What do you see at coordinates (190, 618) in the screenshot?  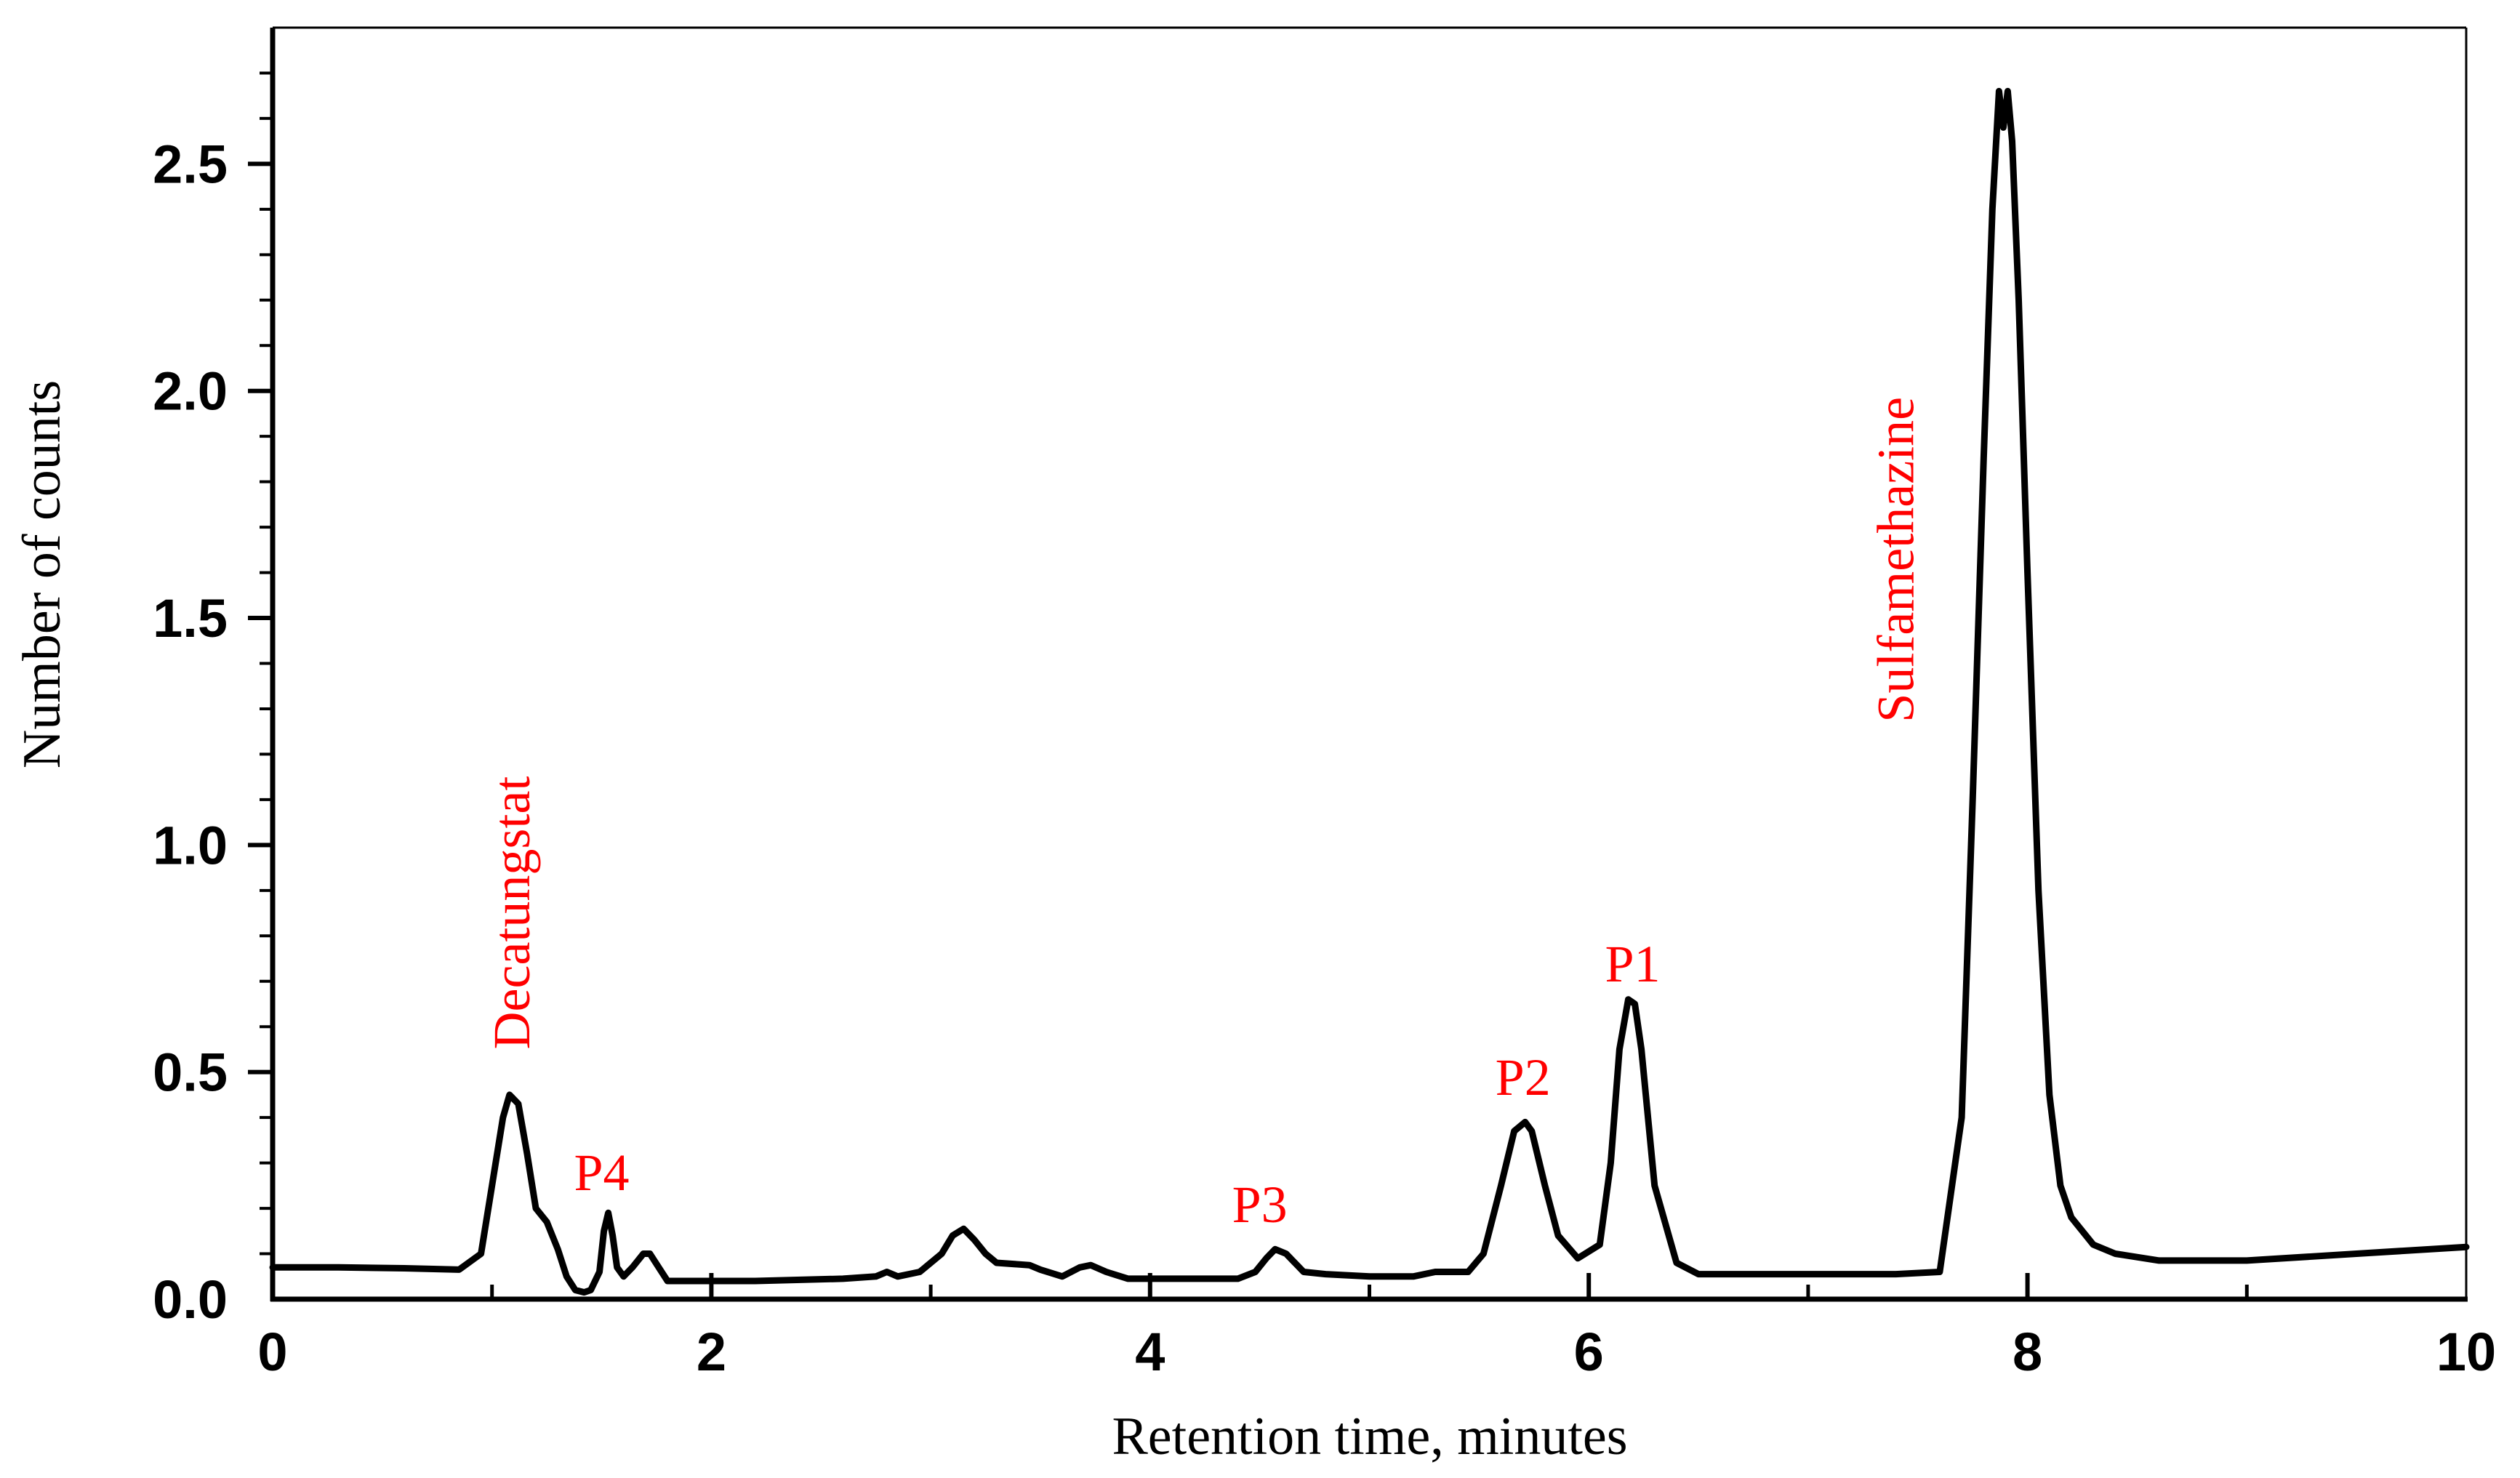 I see `y-tick-label: 1.5` at bounding box center [190, 618].